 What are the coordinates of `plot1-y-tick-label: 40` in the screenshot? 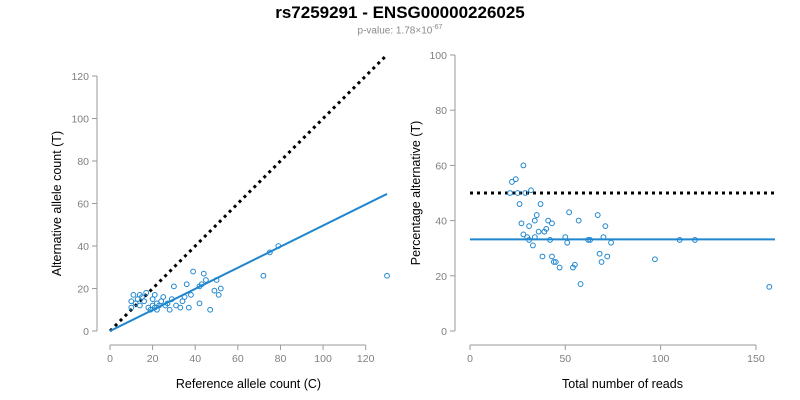 It's located at (83, 247).